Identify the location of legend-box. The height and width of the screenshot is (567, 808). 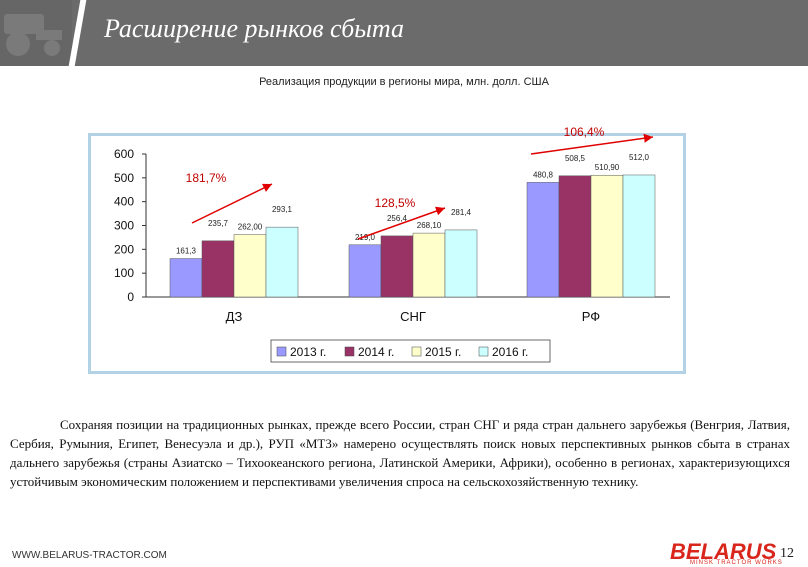
(410, 351).